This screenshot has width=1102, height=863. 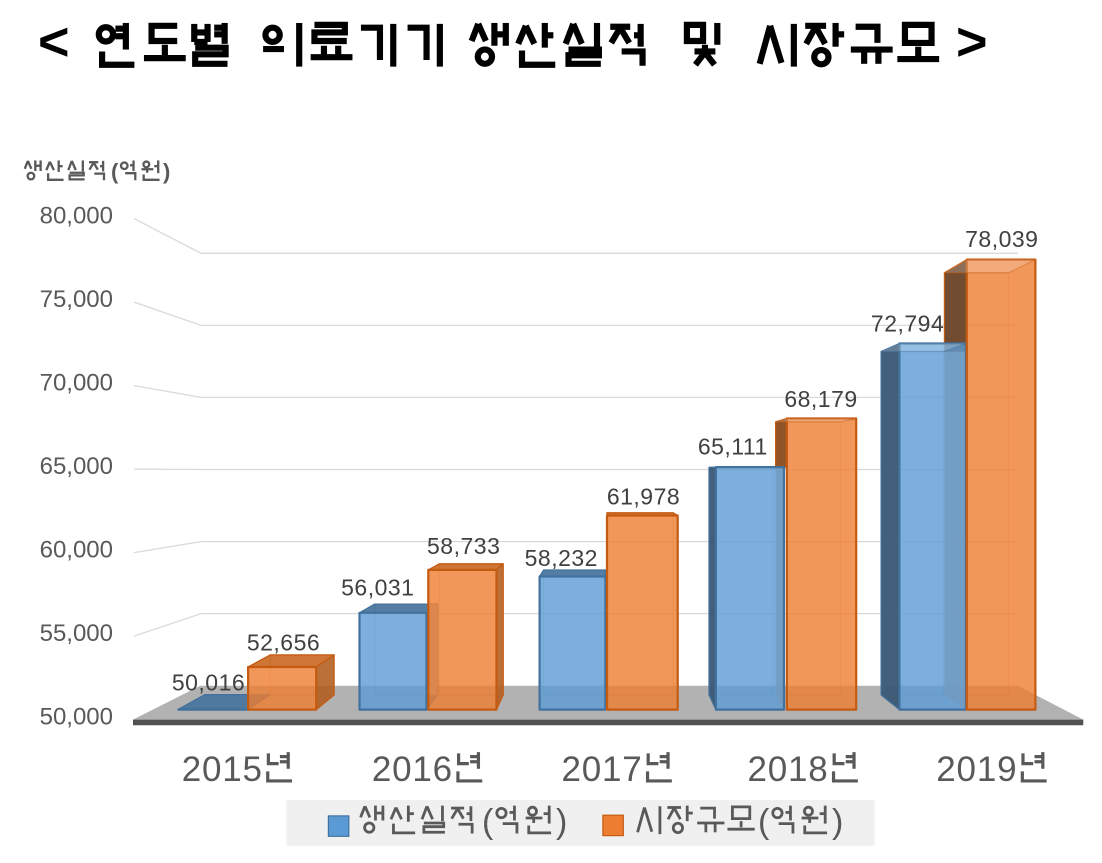 I want to click on svg-text: 68,179, so click(x=820, y=399).